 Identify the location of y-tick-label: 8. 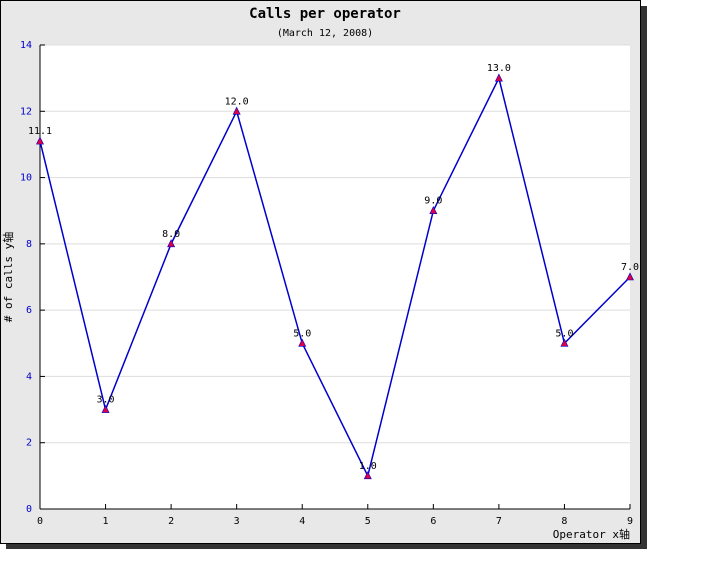
(29, 244).